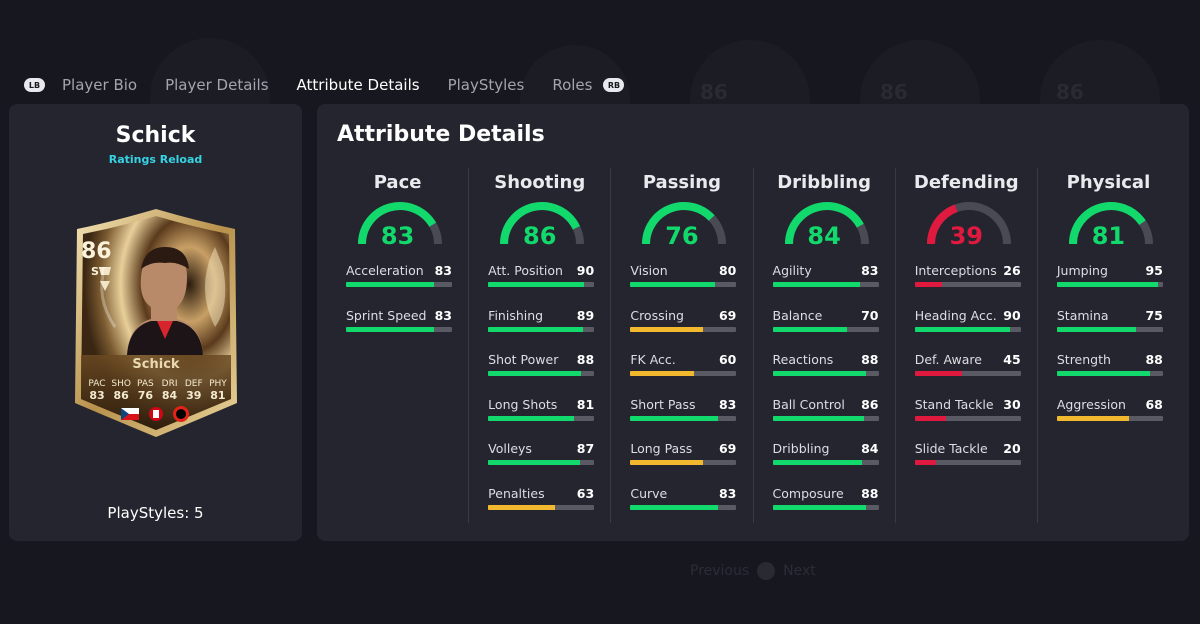 Image resolution: width=1200 pixels, height=624 pixels. What do you see at coordinates (792, 270) in the screenshot?
I see `stat-name: Agility` at bounding box center [792, 270].